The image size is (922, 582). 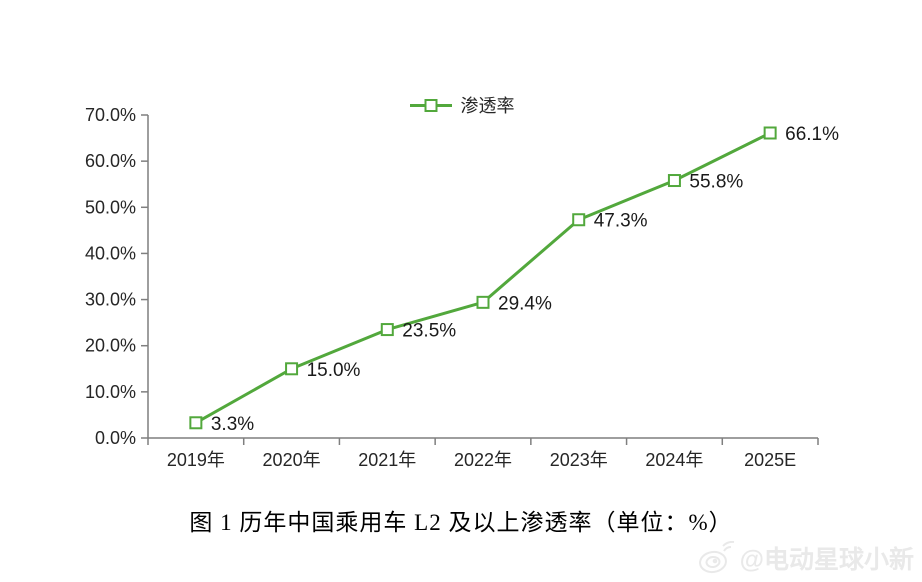 I want to click on legend-line-marker-icon, so click(x=430, y=105).